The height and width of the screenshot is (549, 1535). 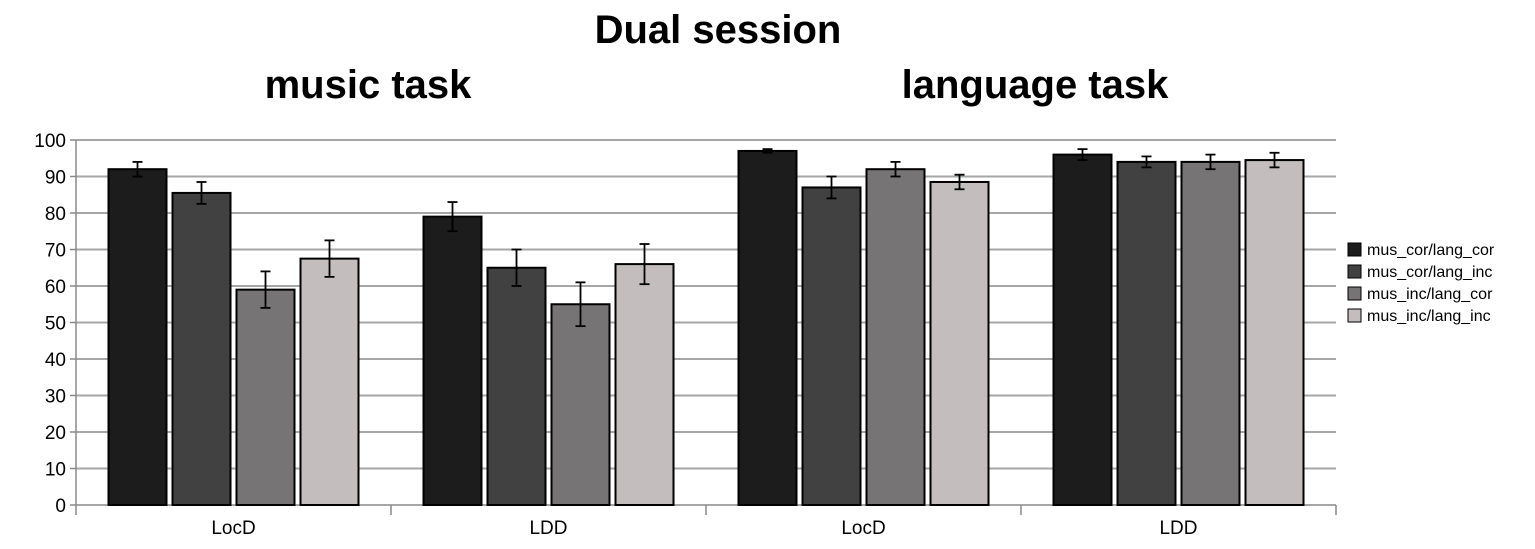 I want to click on legend-label: mus_inc/lang_inc, so click(x=1429, y=316).